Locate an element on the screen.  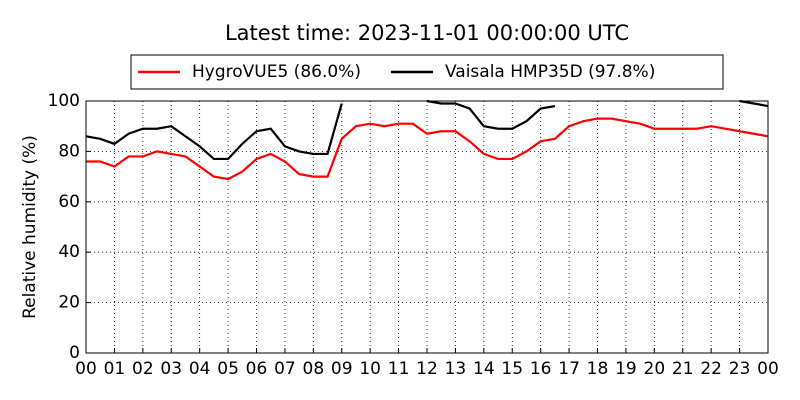
x-tick-label: 15 is located at coordinates (512, 369).